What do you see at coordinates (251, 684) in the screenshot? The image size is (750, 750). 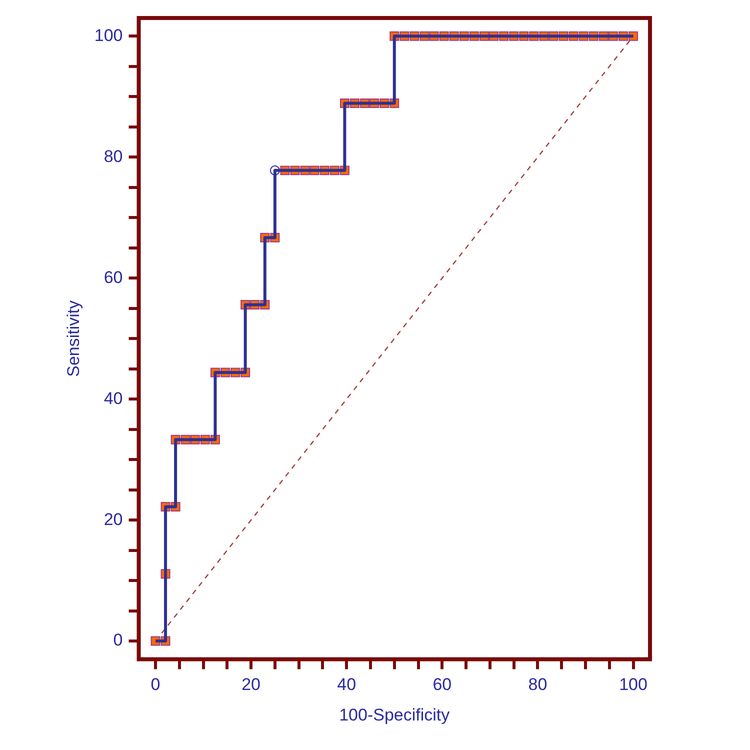 I see `x-tick-label: 20` at bounding box center [251, 684].